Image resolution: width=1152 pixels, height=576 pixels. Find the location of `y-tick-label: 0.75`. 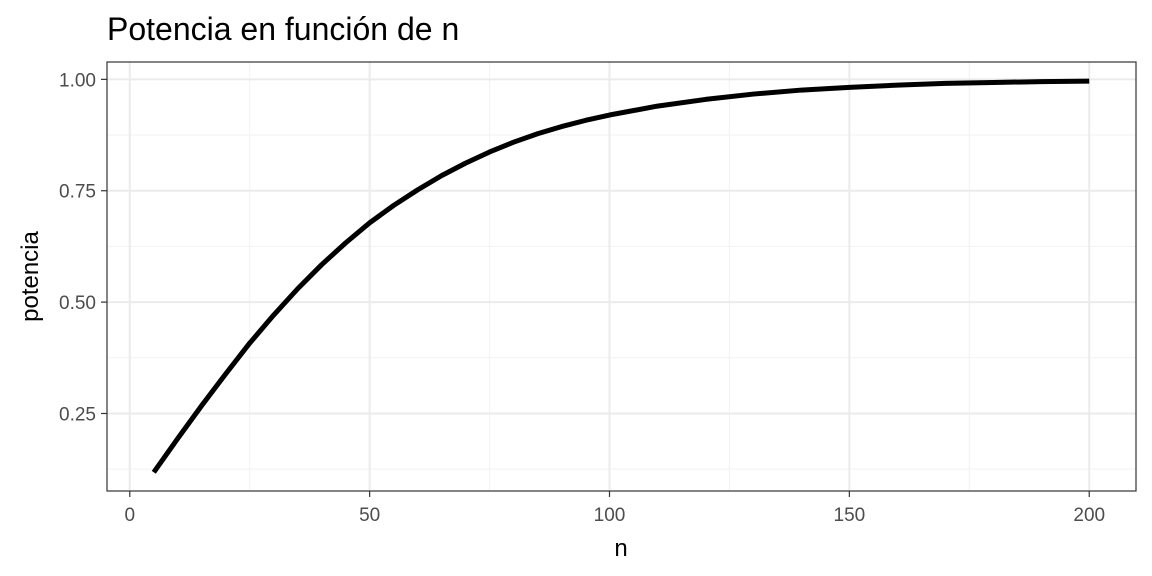

y-tick-label: 0.75 is located at coordinates (77, 192).